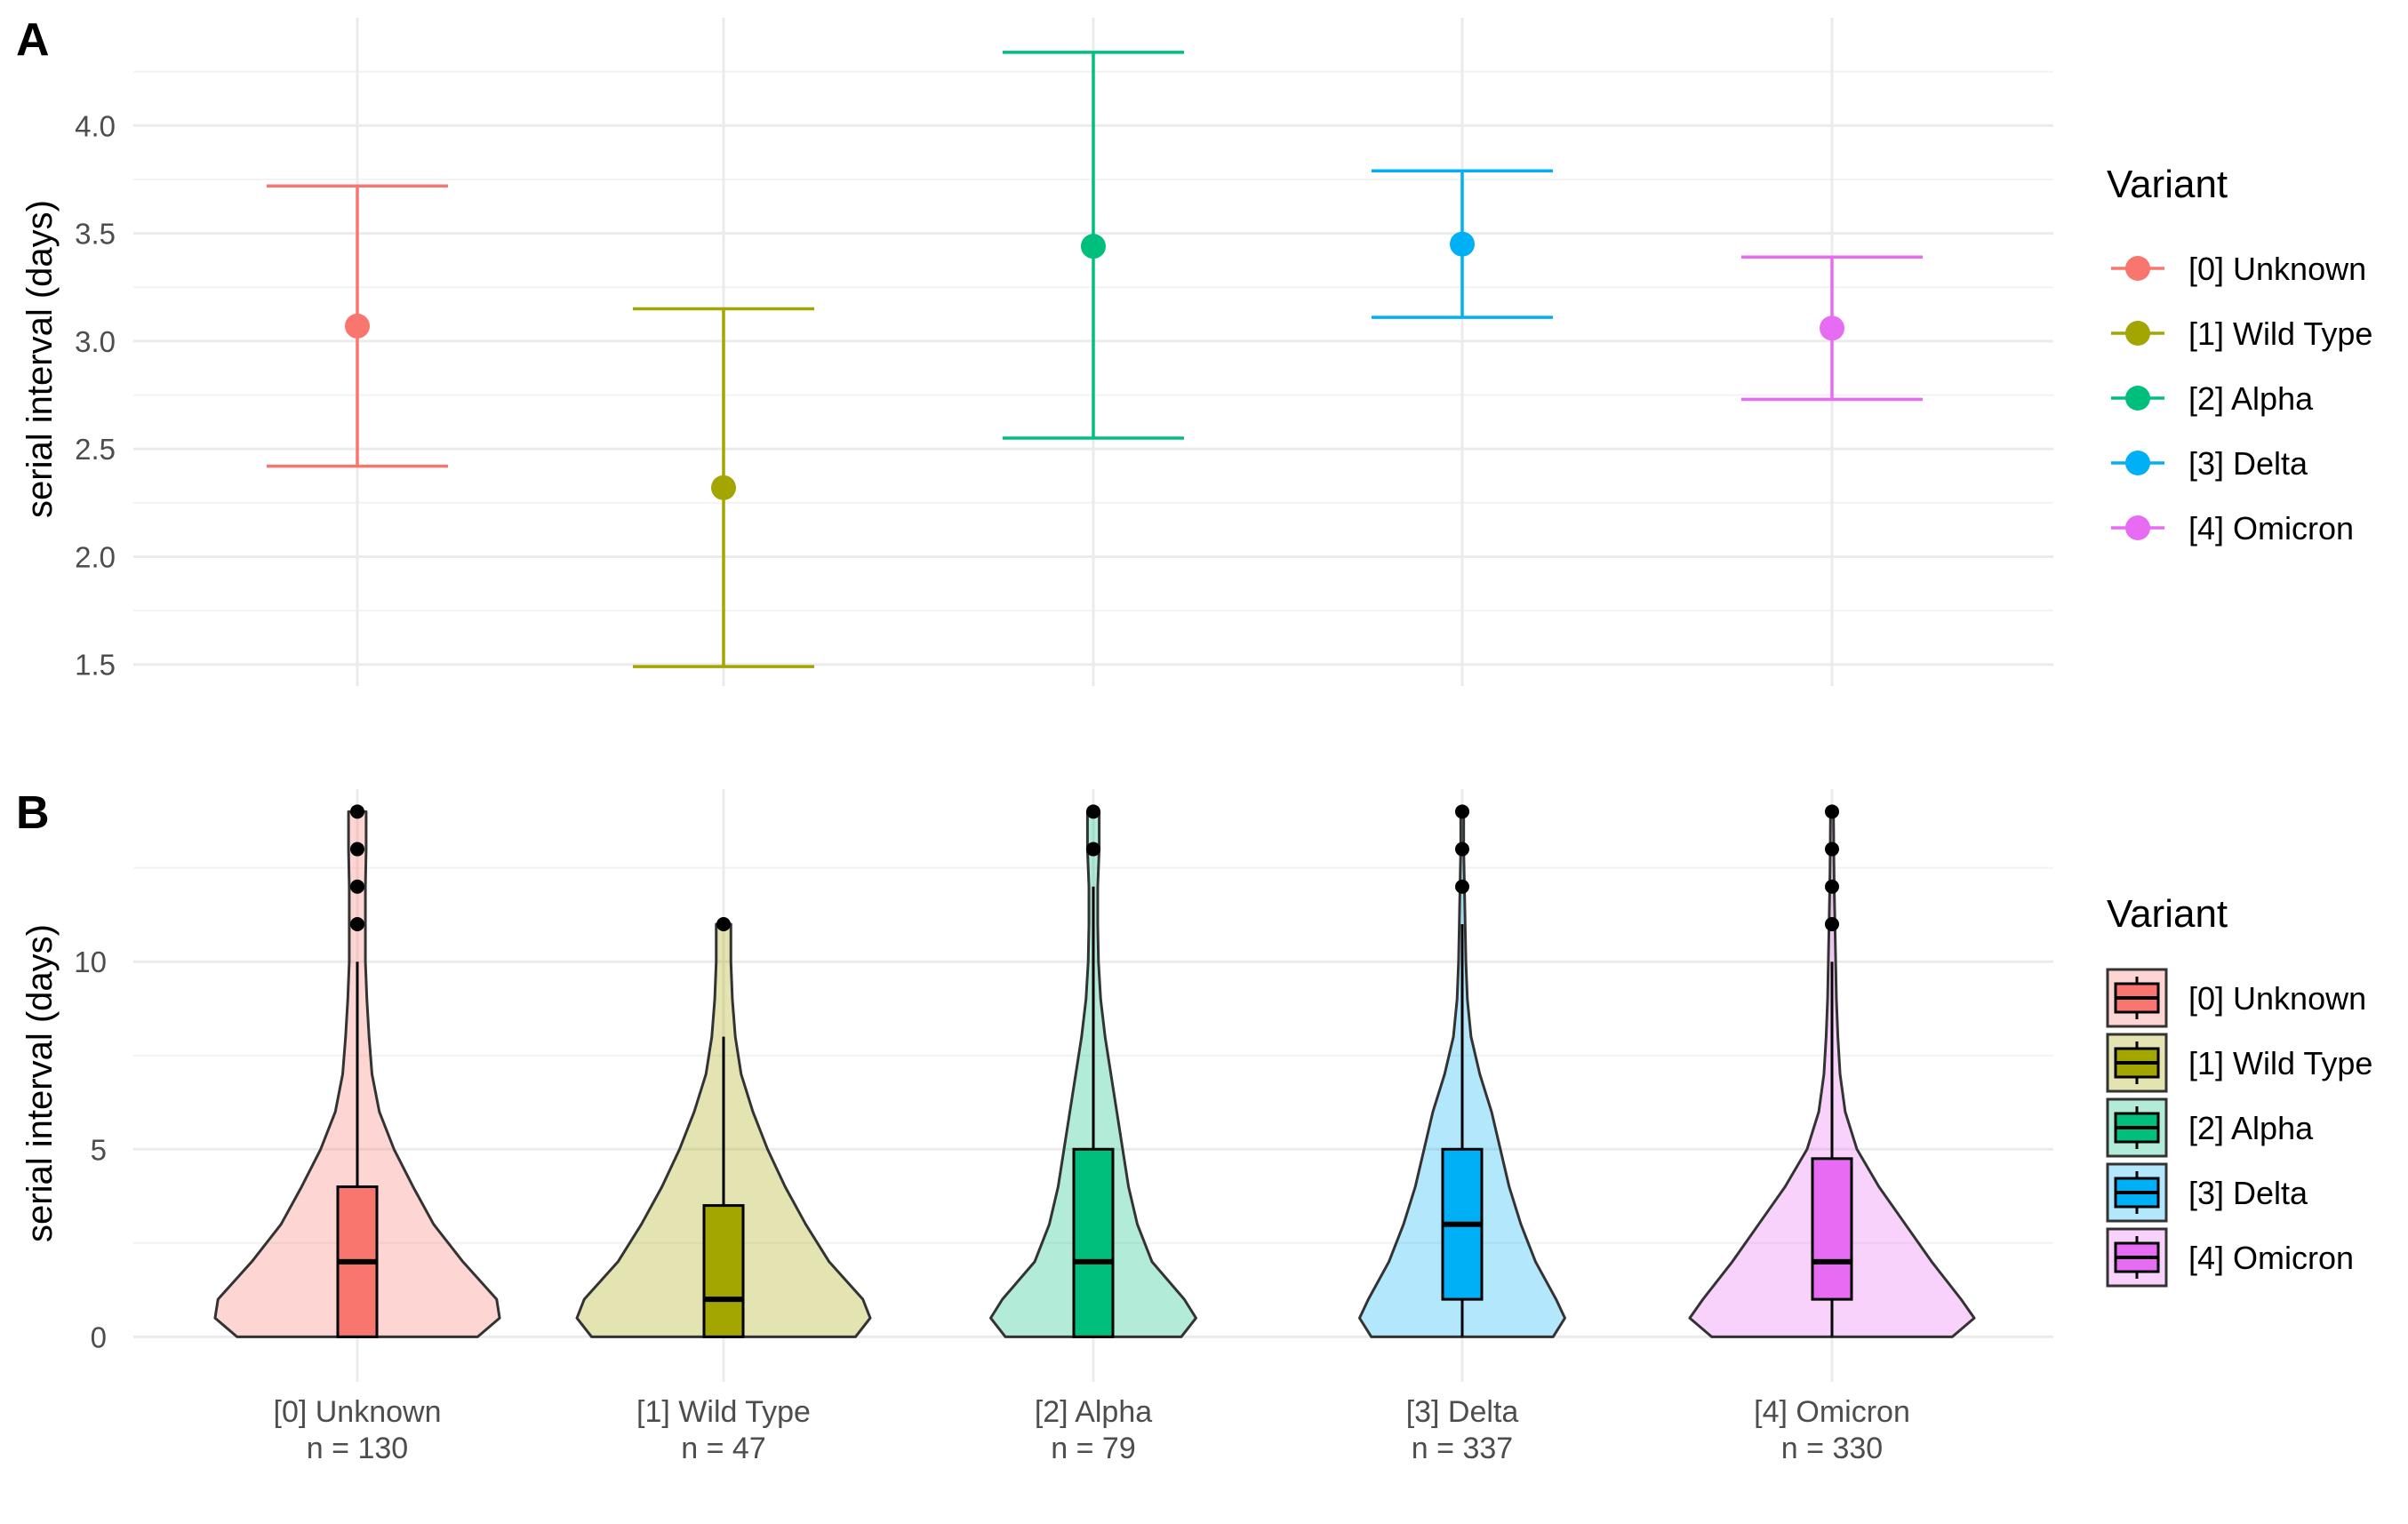 Image resolution: width=2408 pixels, height=1524 pixels. What do you see at coordinates (40, 359) in the screenshot?
I see `panel-a-y-axis-title: serial interval (days)` at bounding box center [40, 359].